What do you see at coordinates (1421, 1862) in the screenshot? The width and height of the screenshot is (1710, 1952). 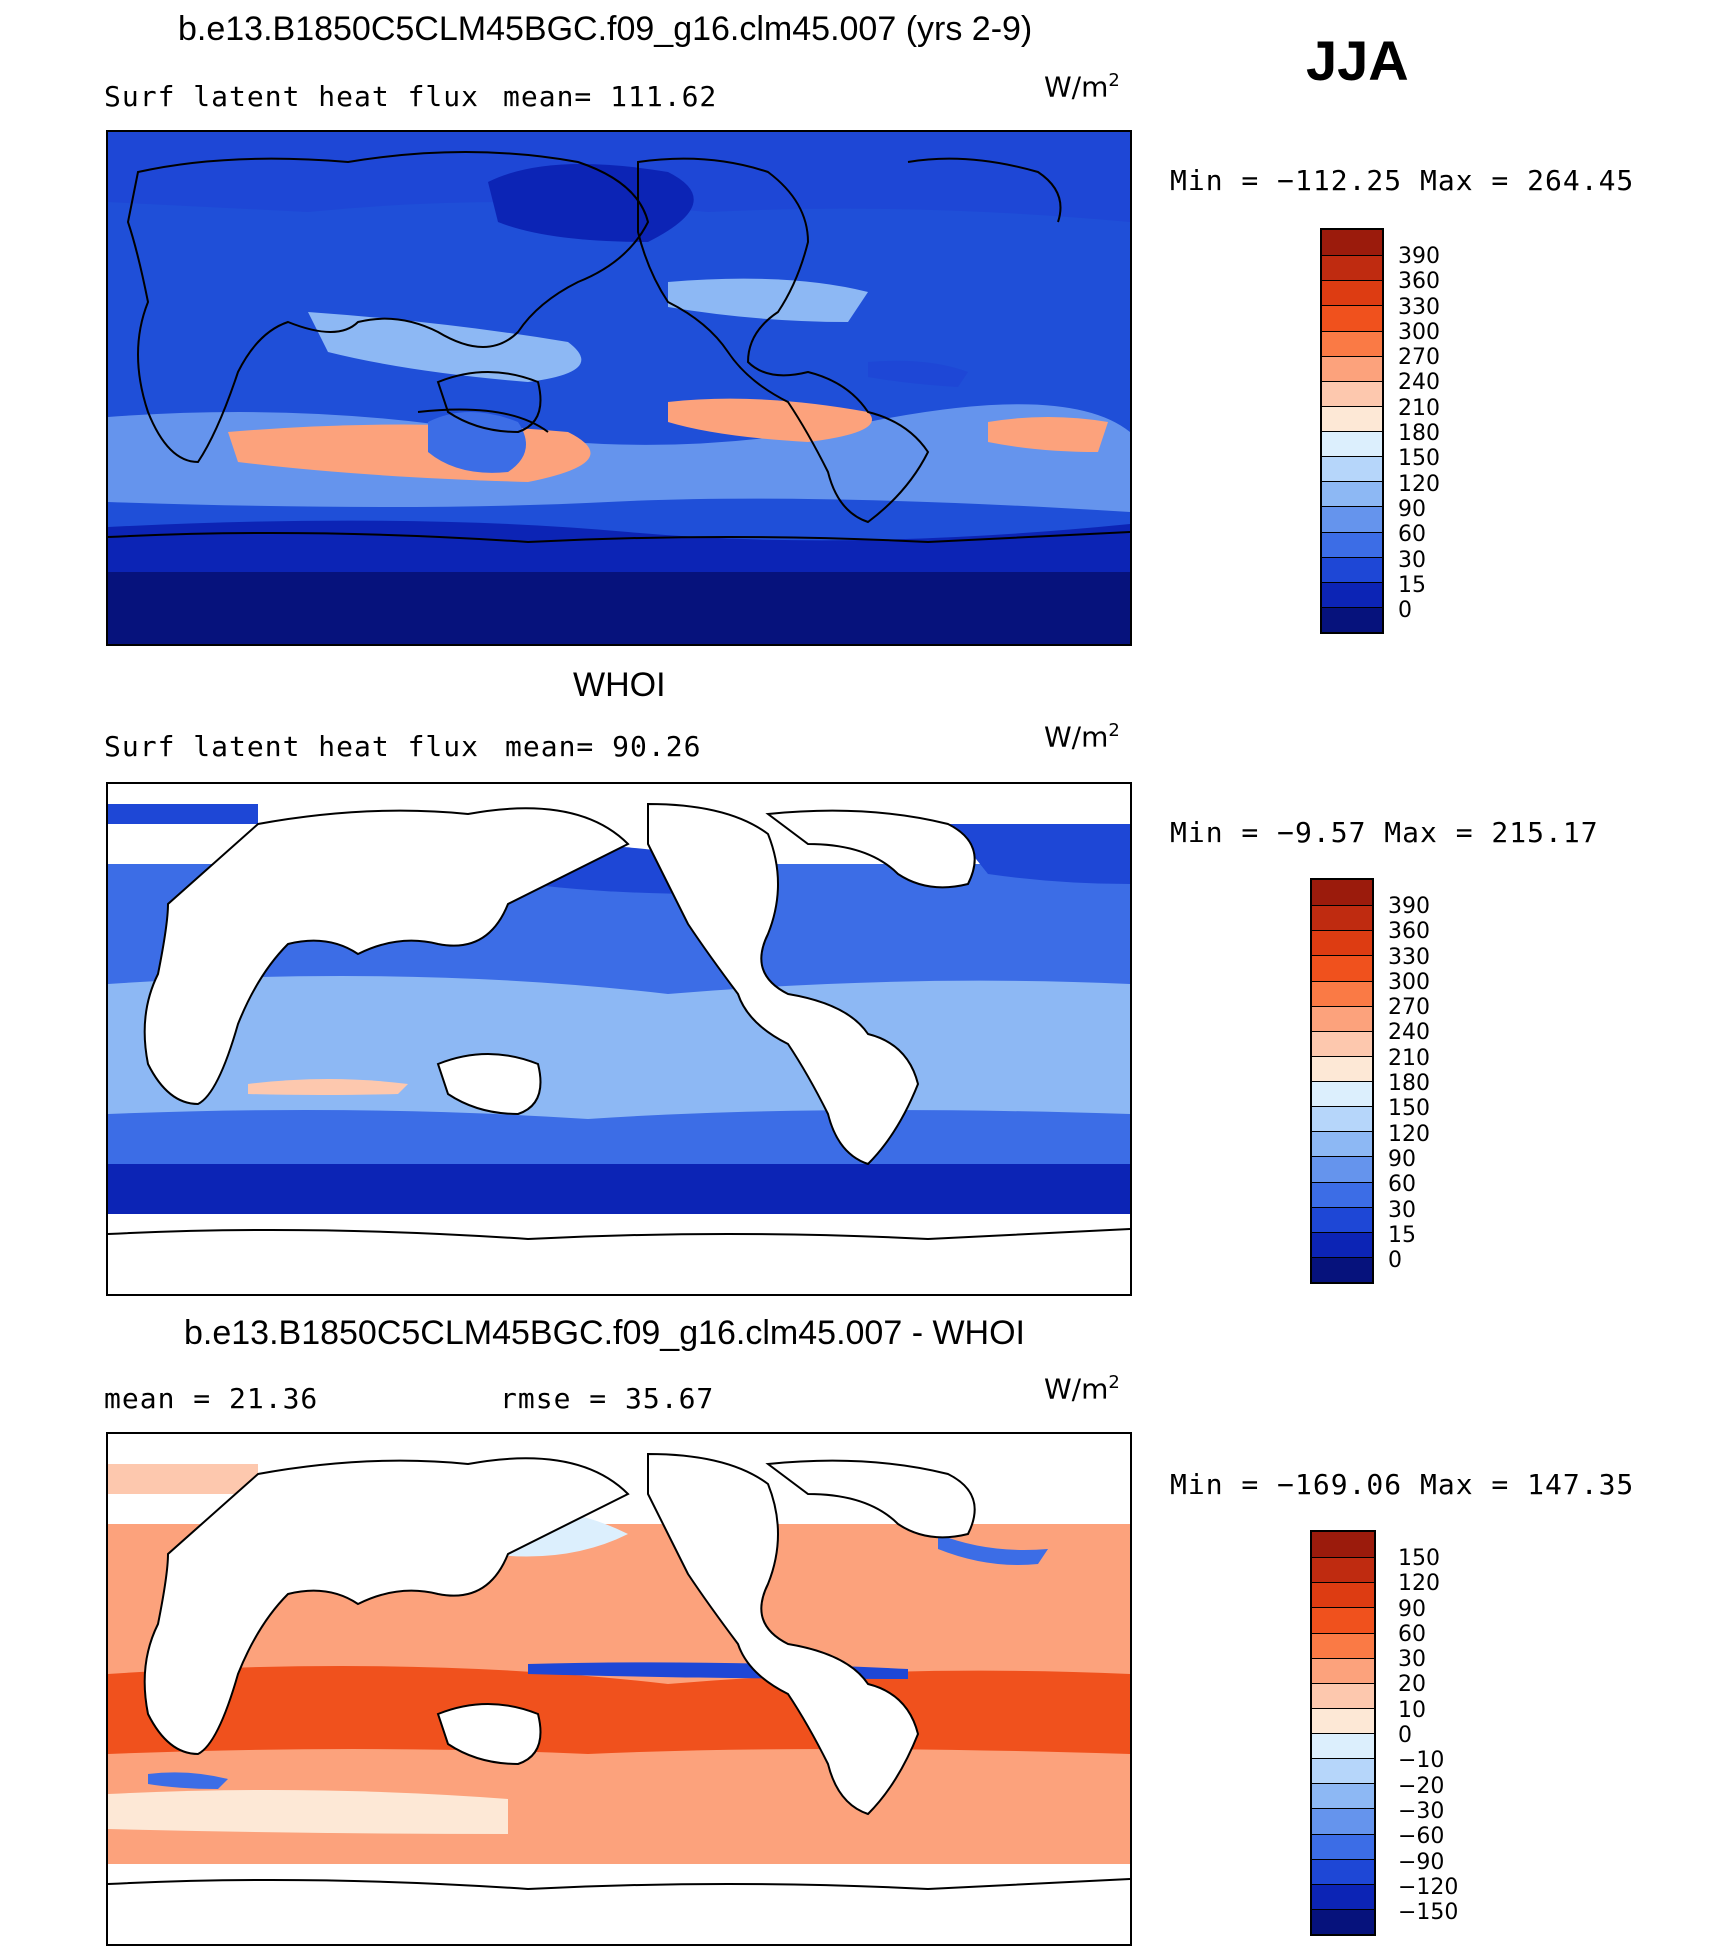 I see `colorbar-tick-label: −90` at bounding box center [1421, 1862].